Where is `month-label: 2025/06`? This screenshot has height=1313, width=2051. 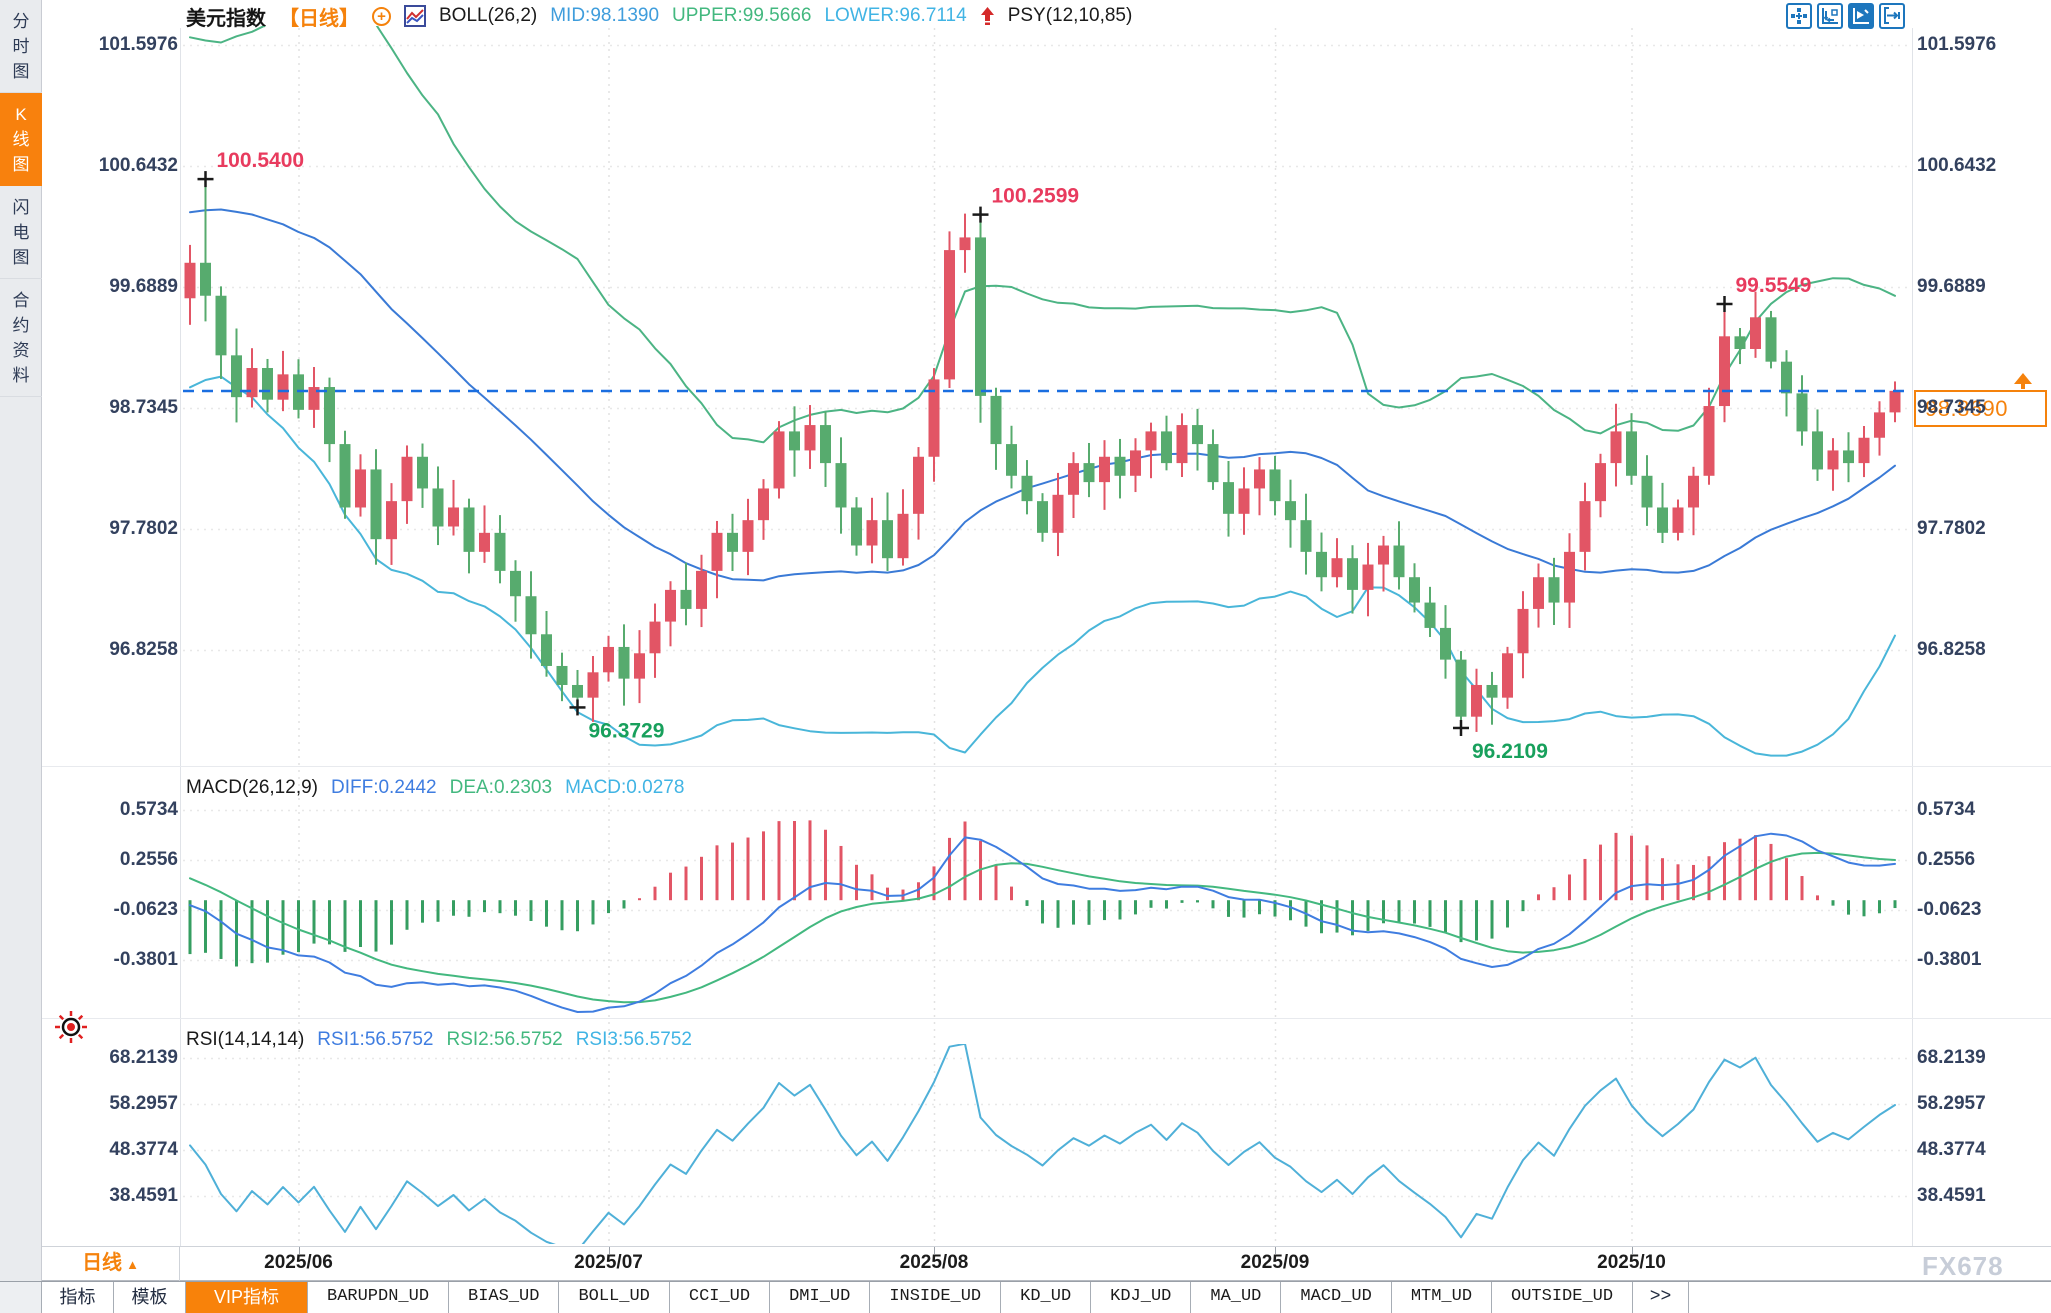
month-label: 2025/06 is located at coordinates (298, 1262).